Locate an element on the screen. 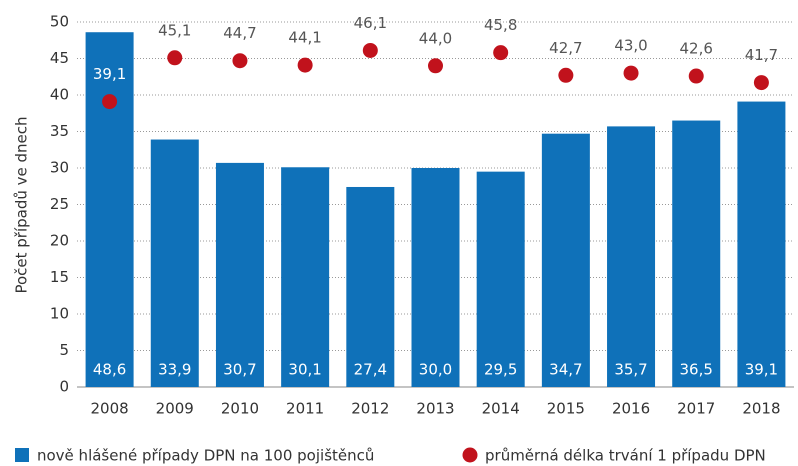 The width and height of the screenshot is (798, 466). dot-value-label: 42,6 is located at coordinates (696, 49).